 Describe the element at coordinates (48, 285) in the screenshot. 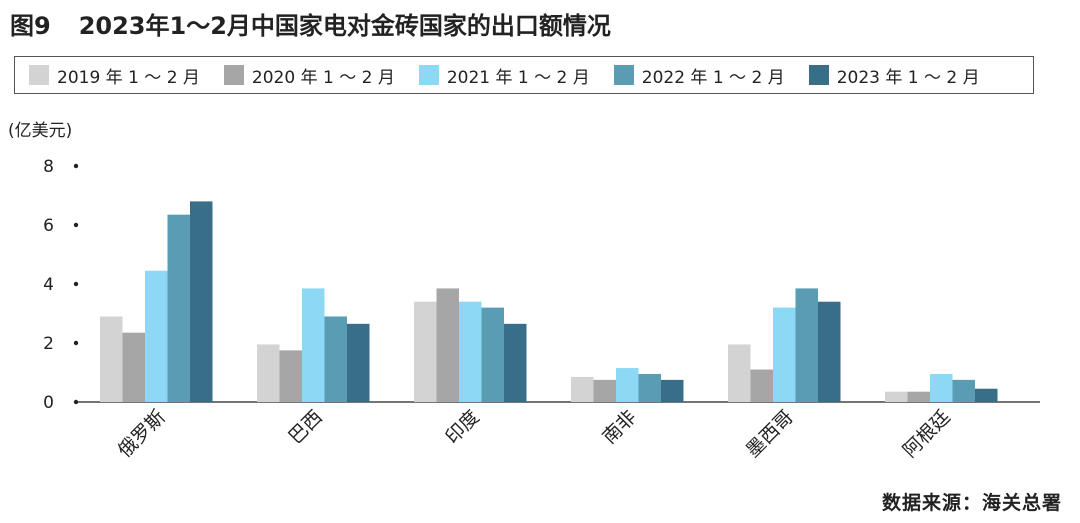

I see `y-tick-label: 4` at that location.